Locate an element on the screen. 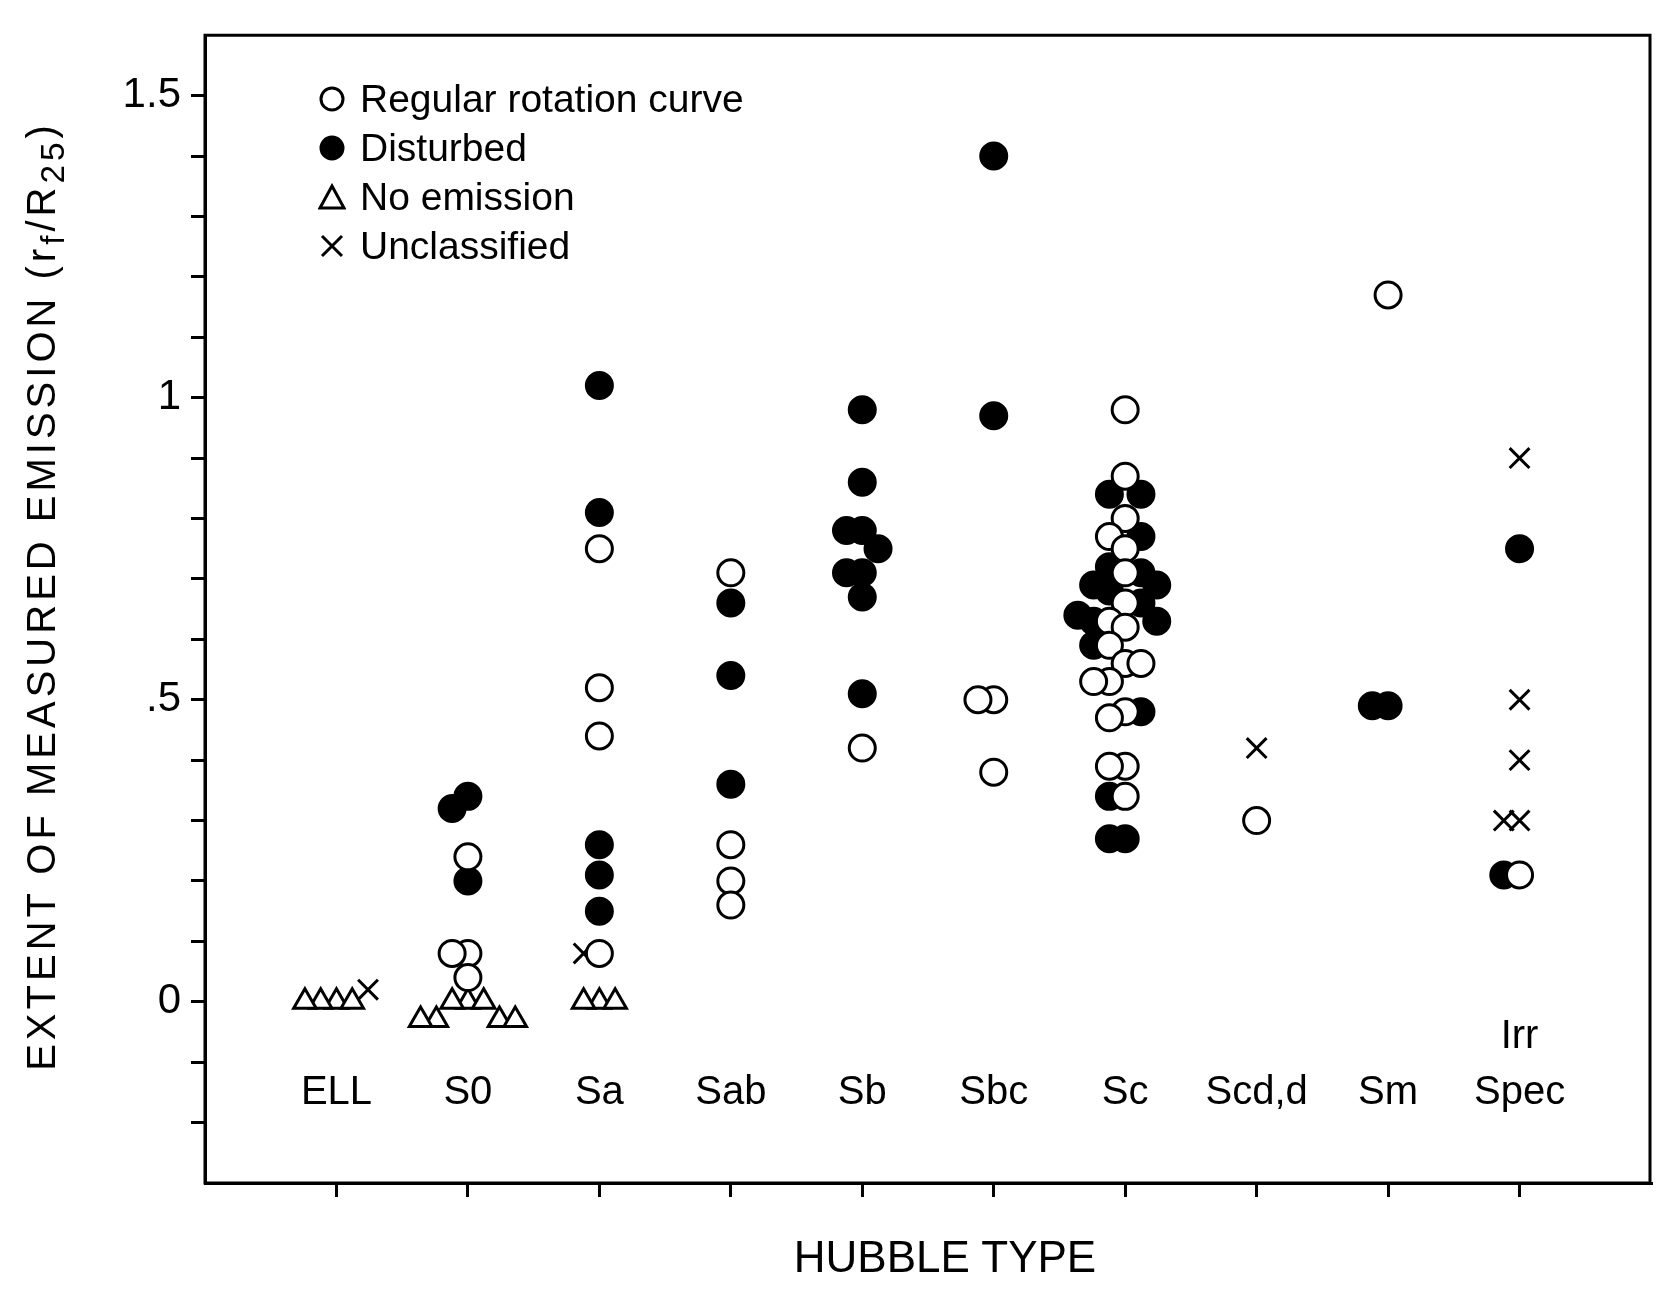 The width and height of the screenshot is (1668, 1306). y-tick-label: 1.5 is located at coordinates (151, 93).